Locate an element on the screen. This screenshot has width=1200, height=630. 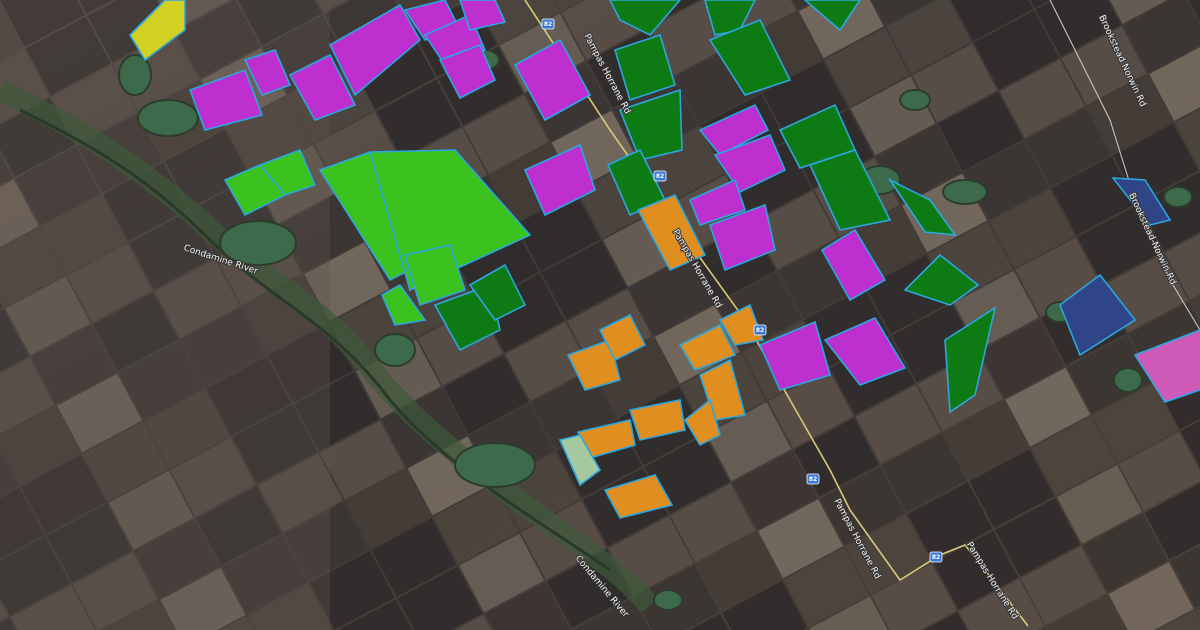
field-pink is located at coordinates (1166, 366).